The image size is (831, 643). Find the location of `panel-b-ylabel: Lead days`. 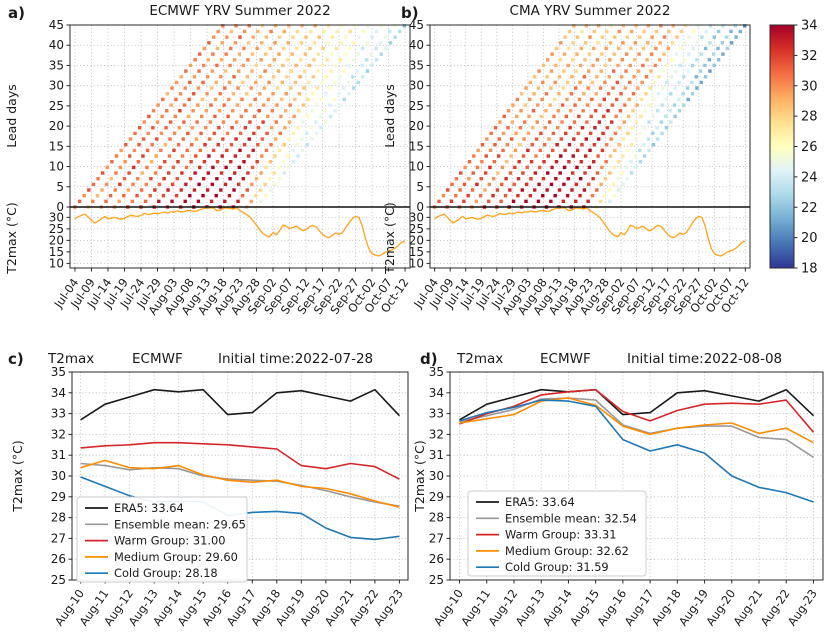

panel-b-ylabel: Lead days is located at coordinates (389, 116).